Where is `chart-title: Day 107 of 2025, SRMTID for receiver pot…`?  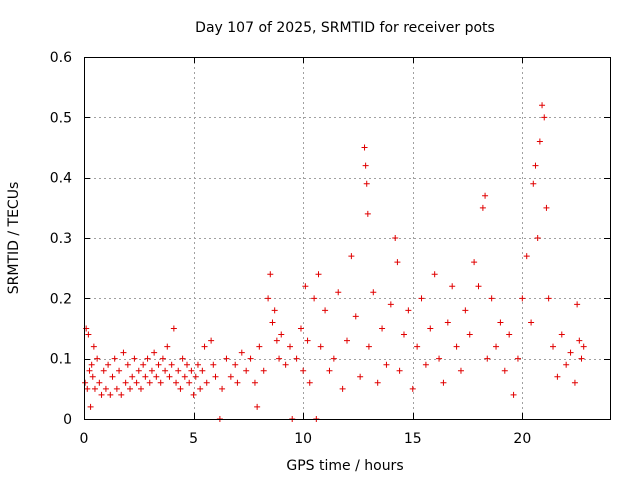
chart-title: Day 107 of 2025, SRMTID for receiver pot… is located at coordinates (345, 28).